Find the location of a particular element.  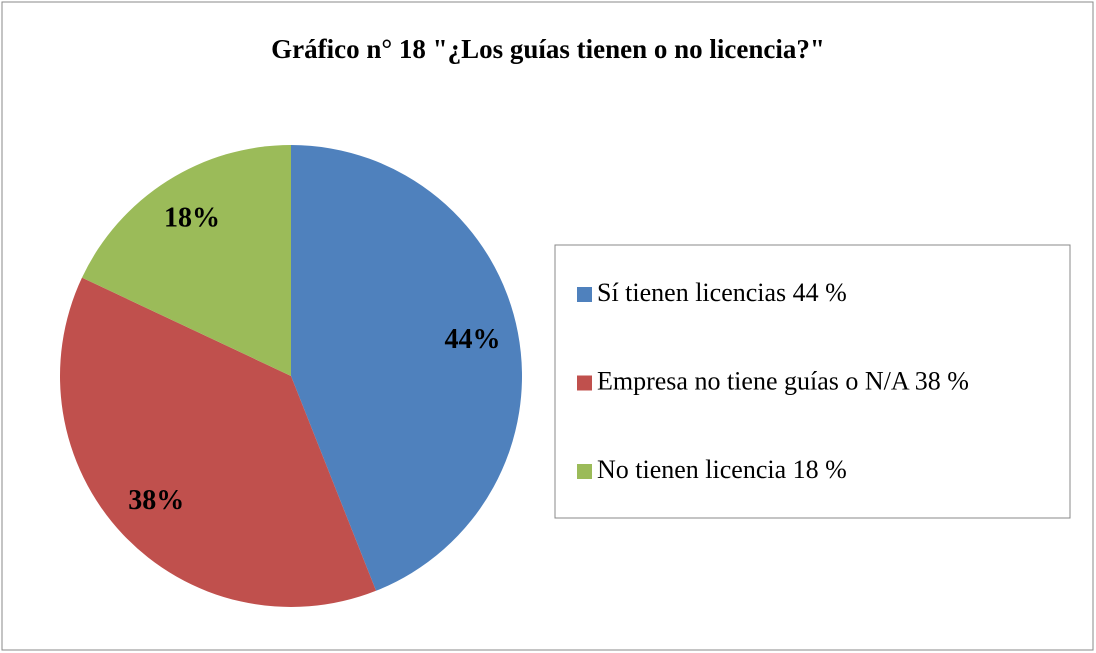

data-label: 18% is located at coordinates (192, 217).